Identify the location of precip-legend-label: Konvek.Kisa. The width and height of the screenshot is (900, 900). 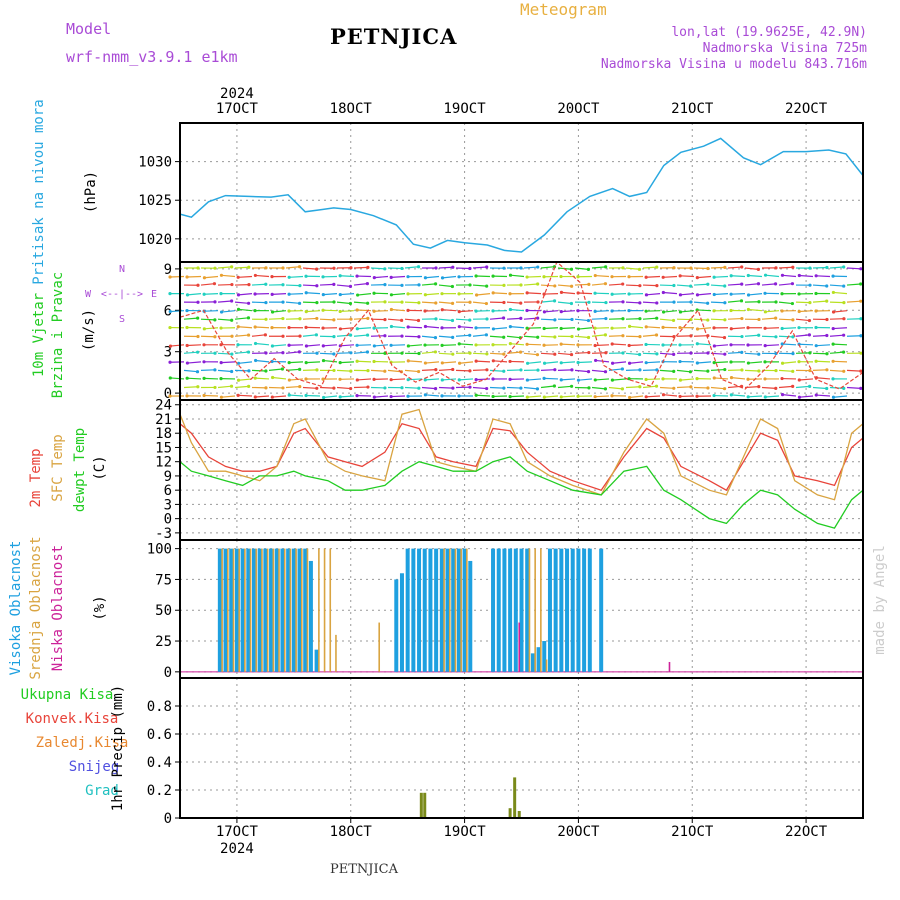
(72, 719).